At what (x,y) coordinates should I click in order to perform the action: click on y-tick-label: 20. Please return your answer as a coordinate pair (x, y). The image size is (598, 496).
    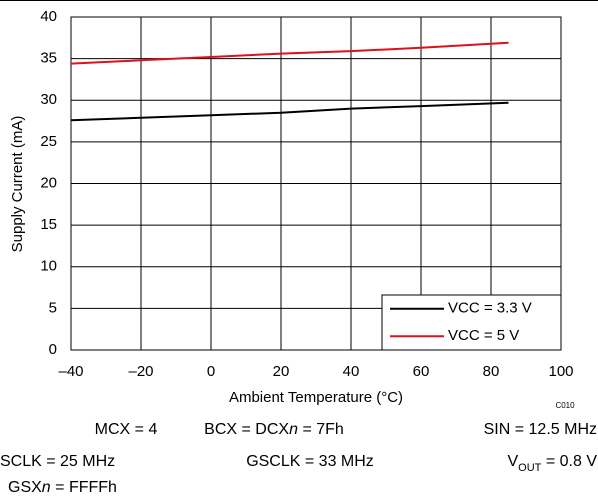
    Looking at the image, I should click on (48, 182).